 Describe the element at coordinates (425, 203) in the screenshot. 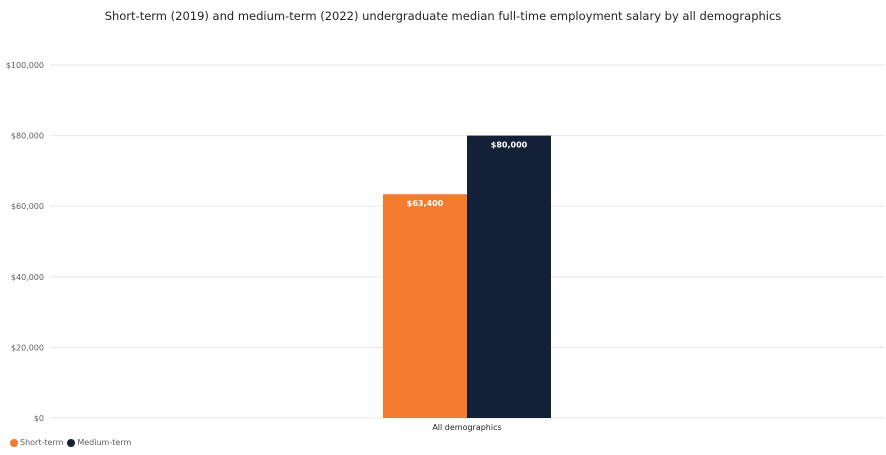

I see `data-label-short-term: $63,400` at that location.